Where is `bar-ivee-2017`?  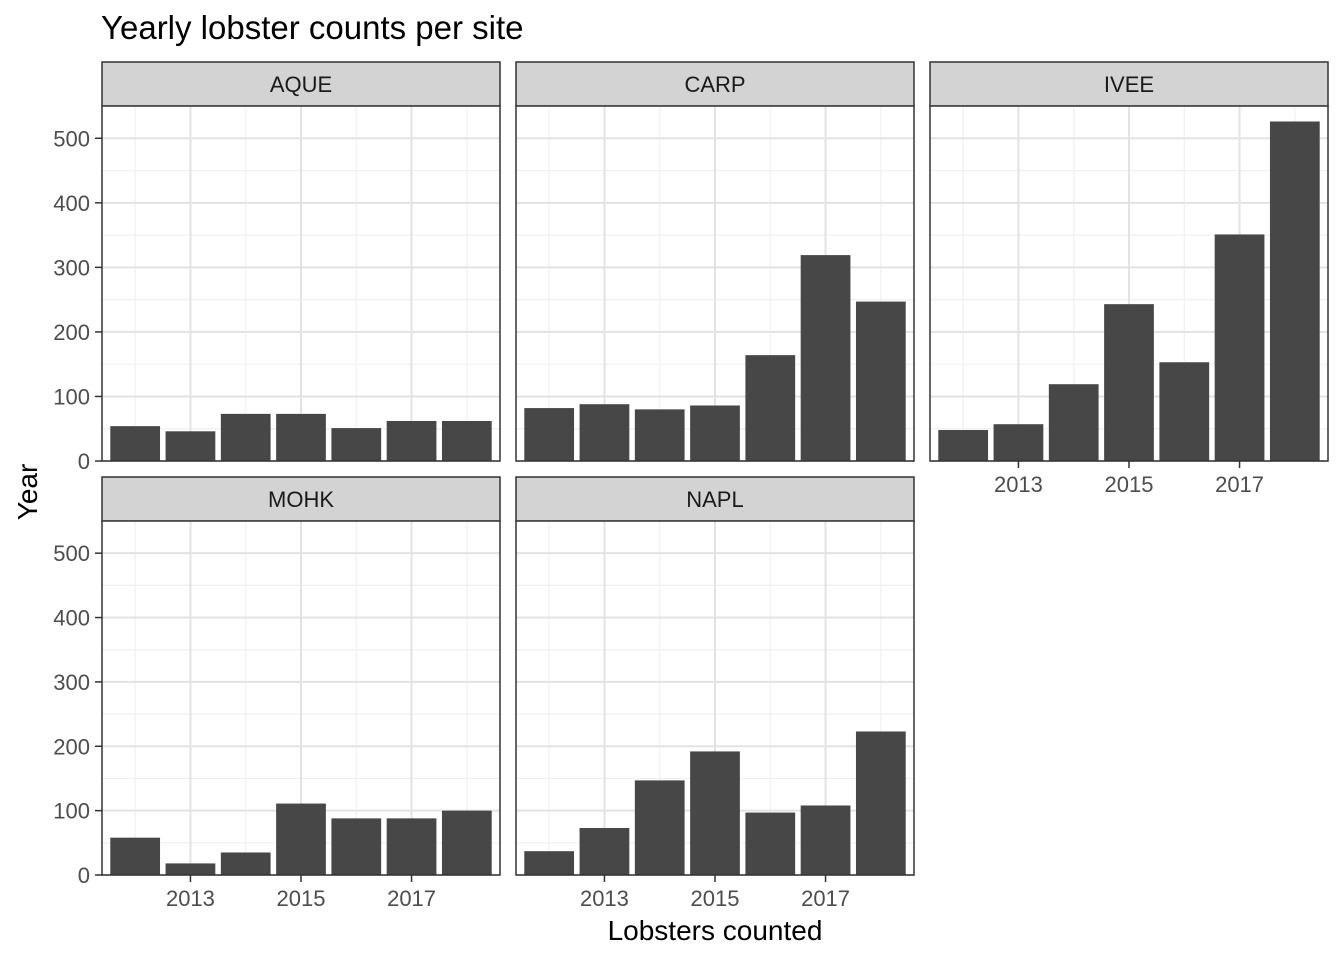
bar-ivee-2017 is located at coordinates (1239, 347).